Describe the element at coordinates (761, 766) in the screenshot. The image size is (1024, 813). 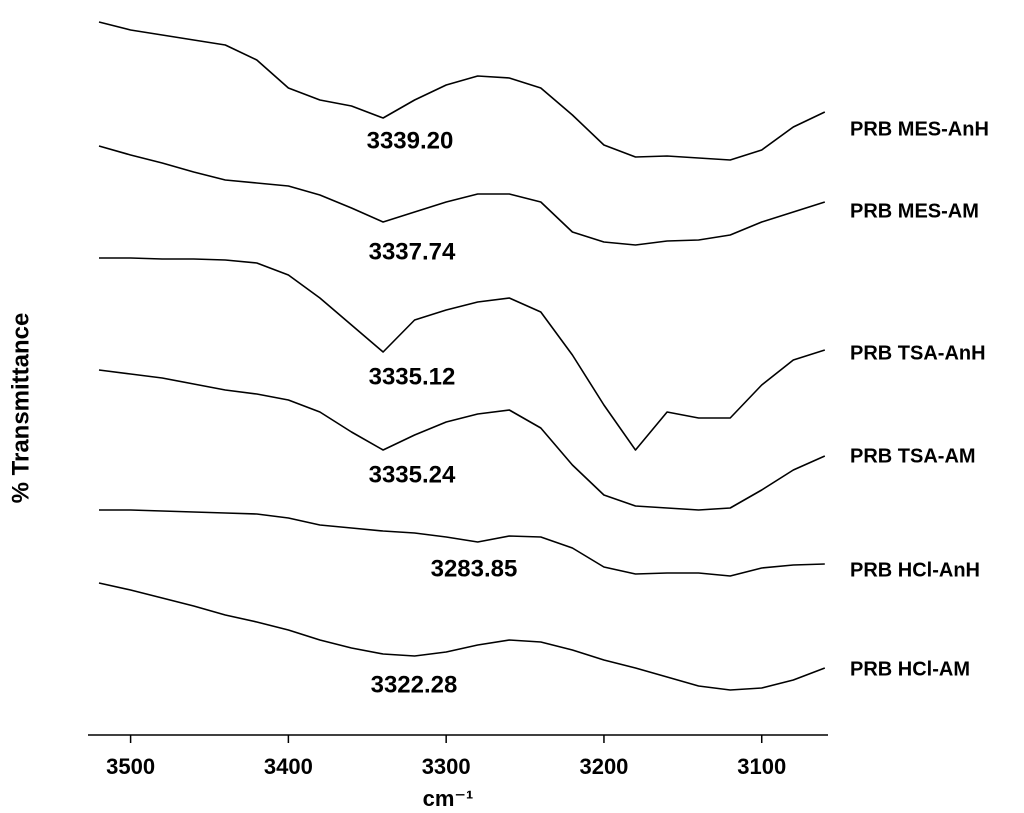
I see `x-tick-label: 3100` at that location.